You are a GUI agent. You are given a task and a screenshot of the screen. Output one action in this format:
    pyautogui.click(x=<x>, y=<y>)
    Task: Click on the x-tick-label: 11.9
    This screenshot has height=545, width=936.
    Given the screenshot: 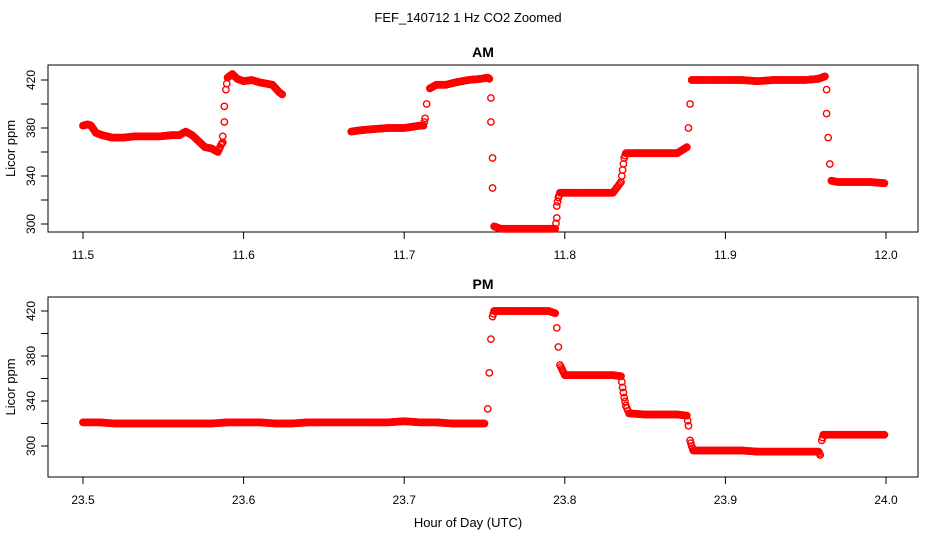 What is the action you would take?
    pyautogui.click(x=725, y=255)
    